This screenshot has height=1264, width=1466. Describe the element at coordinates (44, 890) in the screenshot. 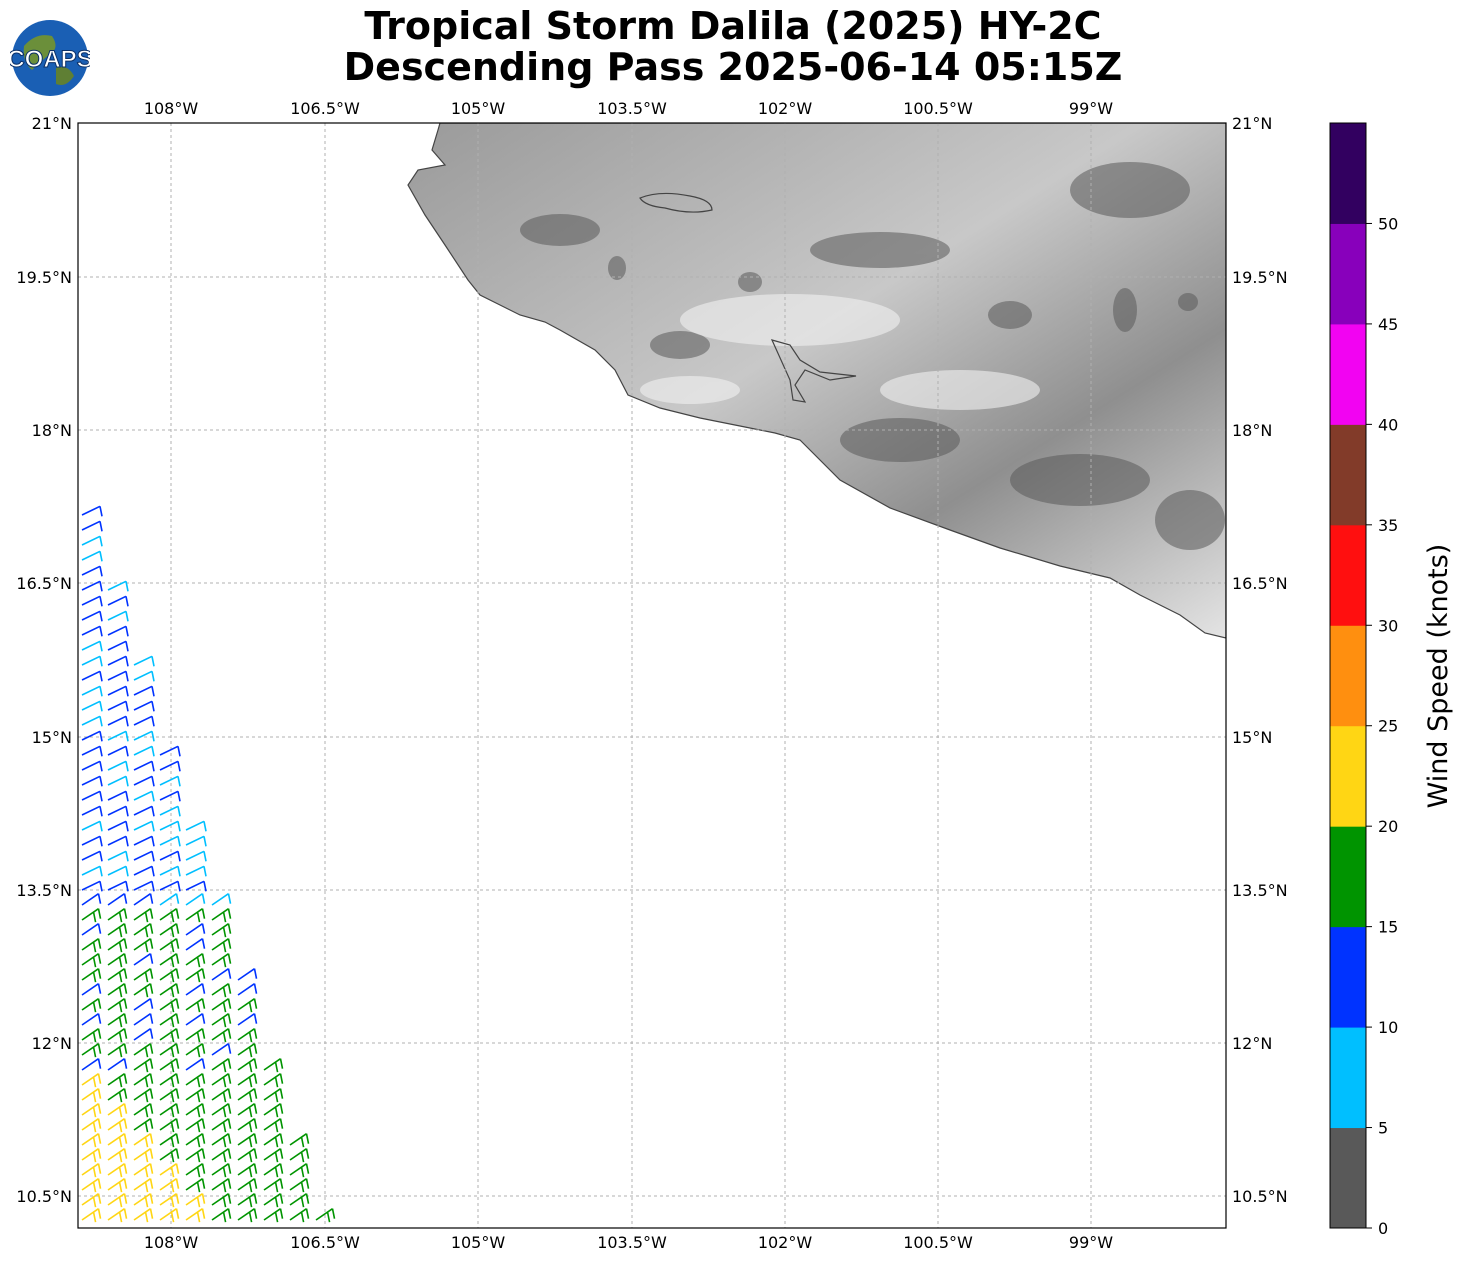

I see `lat-label: 13.5°N` at that location.